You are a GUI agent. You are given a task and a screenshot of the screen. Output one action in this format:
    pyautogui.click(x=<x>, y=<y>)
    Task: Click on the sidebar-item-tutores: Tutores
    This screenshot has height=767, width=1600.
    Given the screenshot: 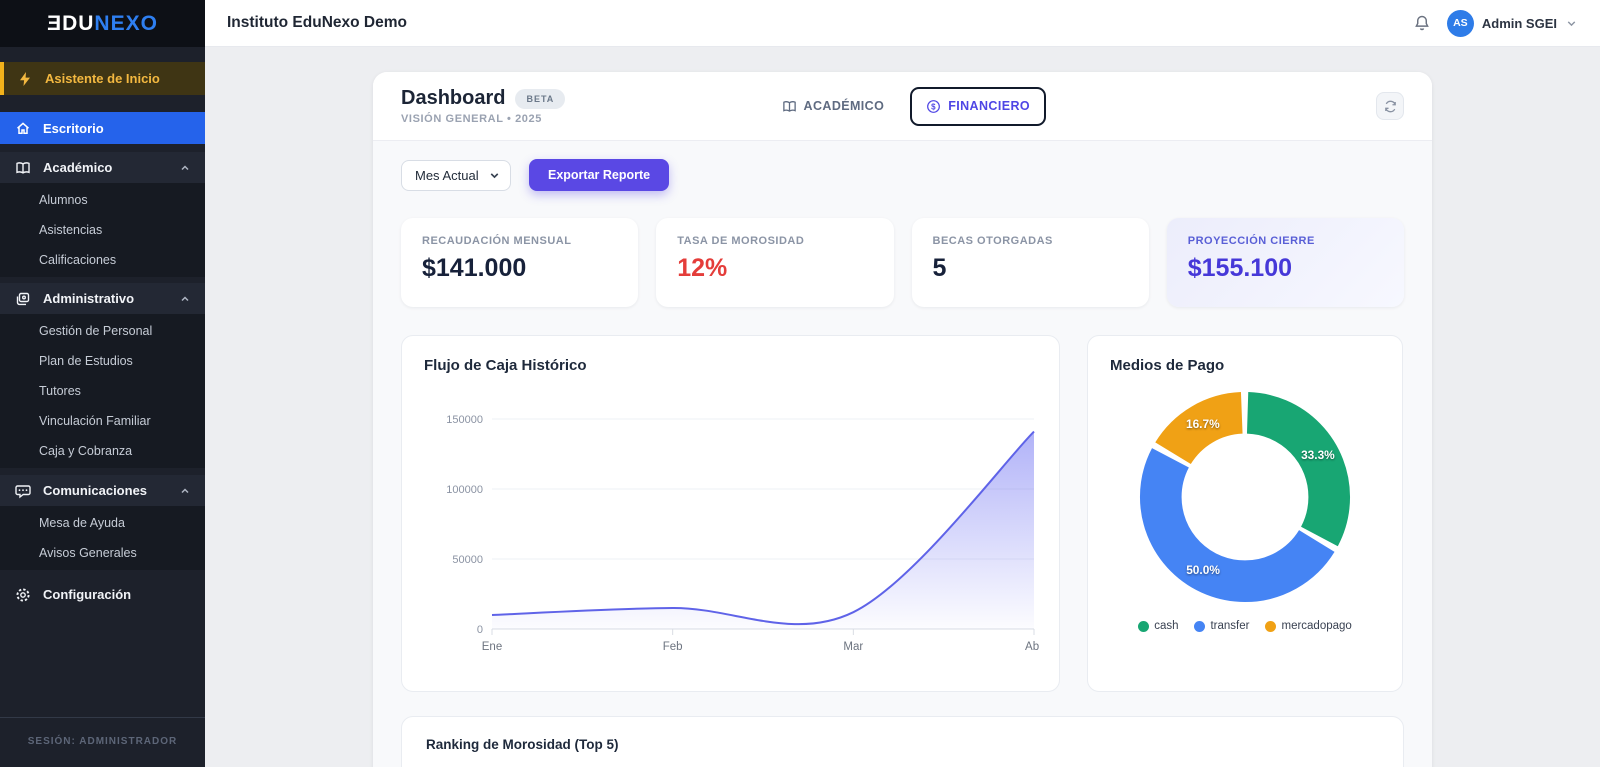 What is the action you would take?
    pyautogui.click(x=60, y=391)
    